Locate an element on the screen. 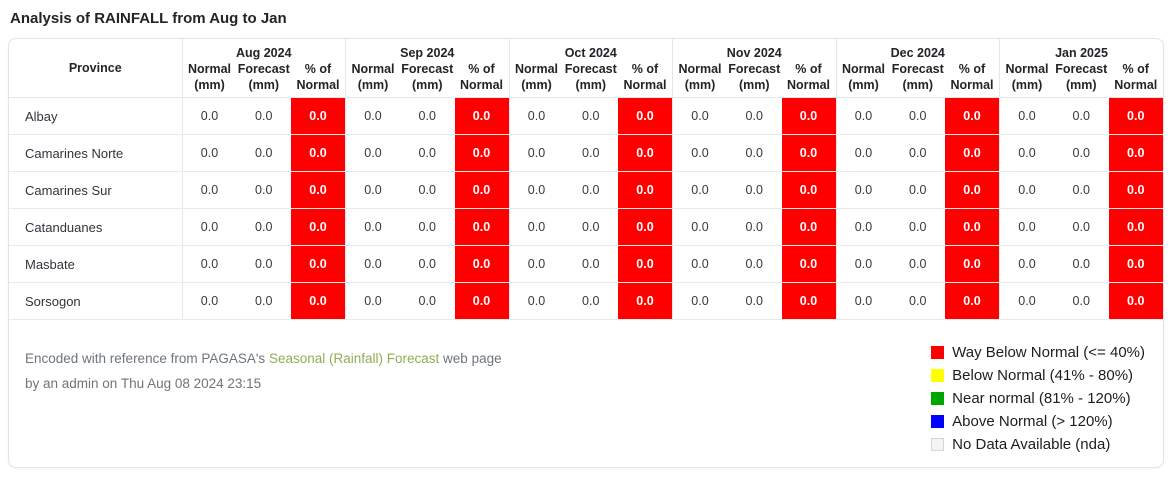  legend-label: Way Below Normal (<= 40%) is located at coordinates (1048, 352).